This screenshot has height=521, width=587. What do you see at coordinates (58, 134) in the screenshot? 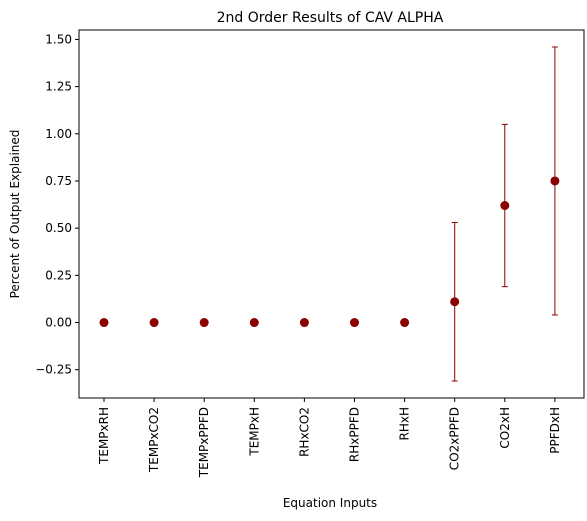
I see `y-tick-label: 1.00` at bounding box center [58, 134].